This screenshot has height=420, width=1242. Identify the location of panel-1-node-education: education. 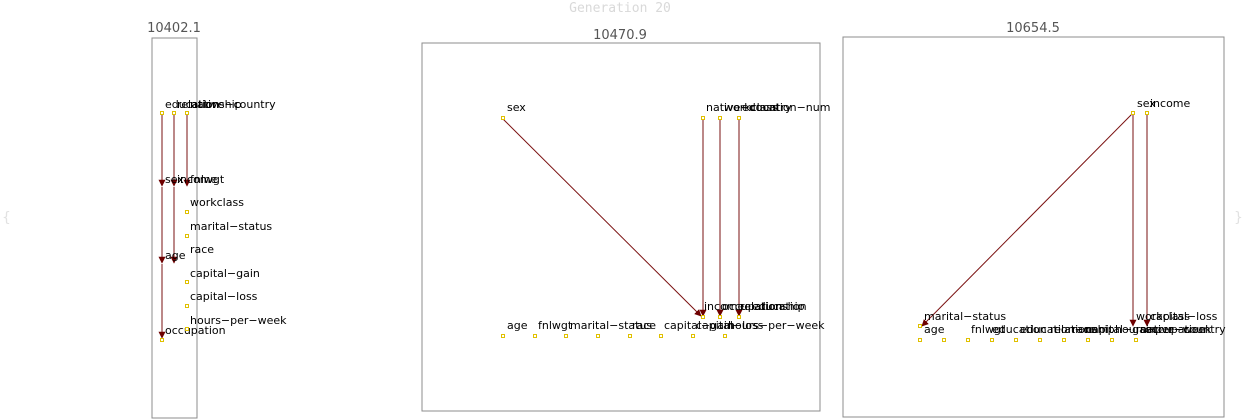
(192, 104).